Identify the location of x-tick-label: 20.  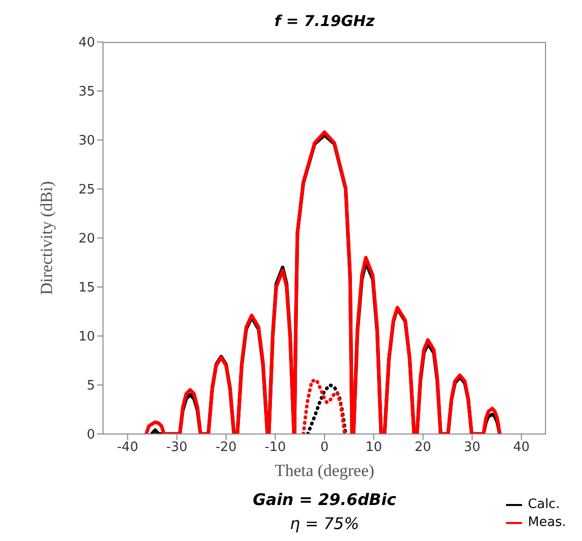
(423, 448).